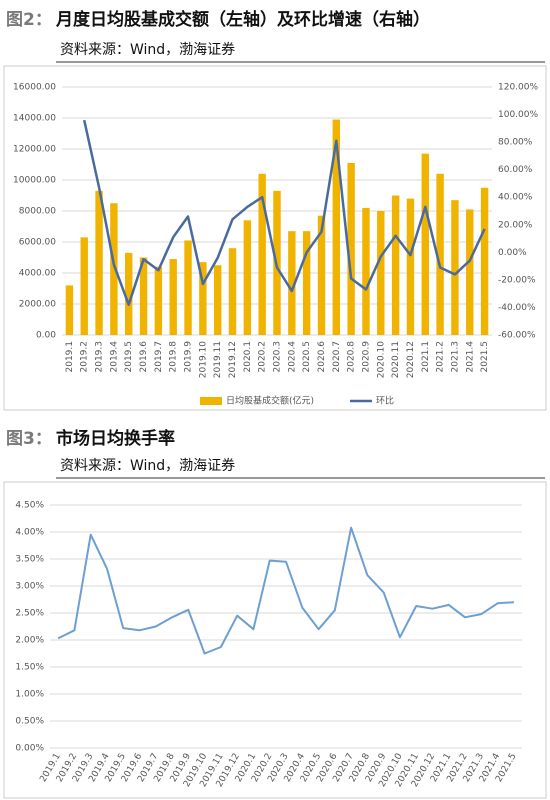 The height and width of the screenshot is (800, 550). What do you see at coordinates (159, 357) in the screenshot?
I see `x-tick-label: 2019.7` at bounding box center [159, 357].